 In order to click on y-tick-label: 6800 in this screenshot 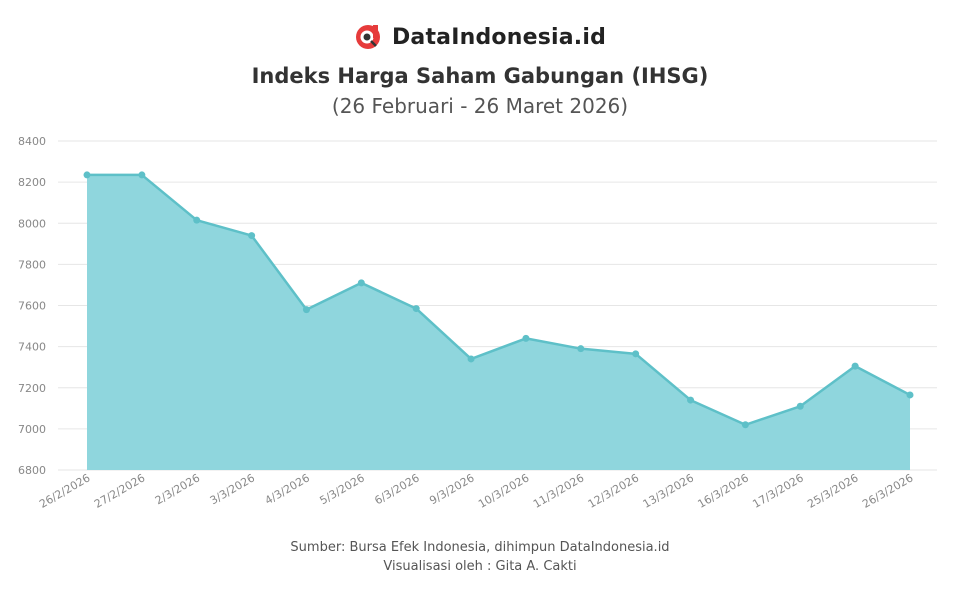, I will do `click(32, 470)`.